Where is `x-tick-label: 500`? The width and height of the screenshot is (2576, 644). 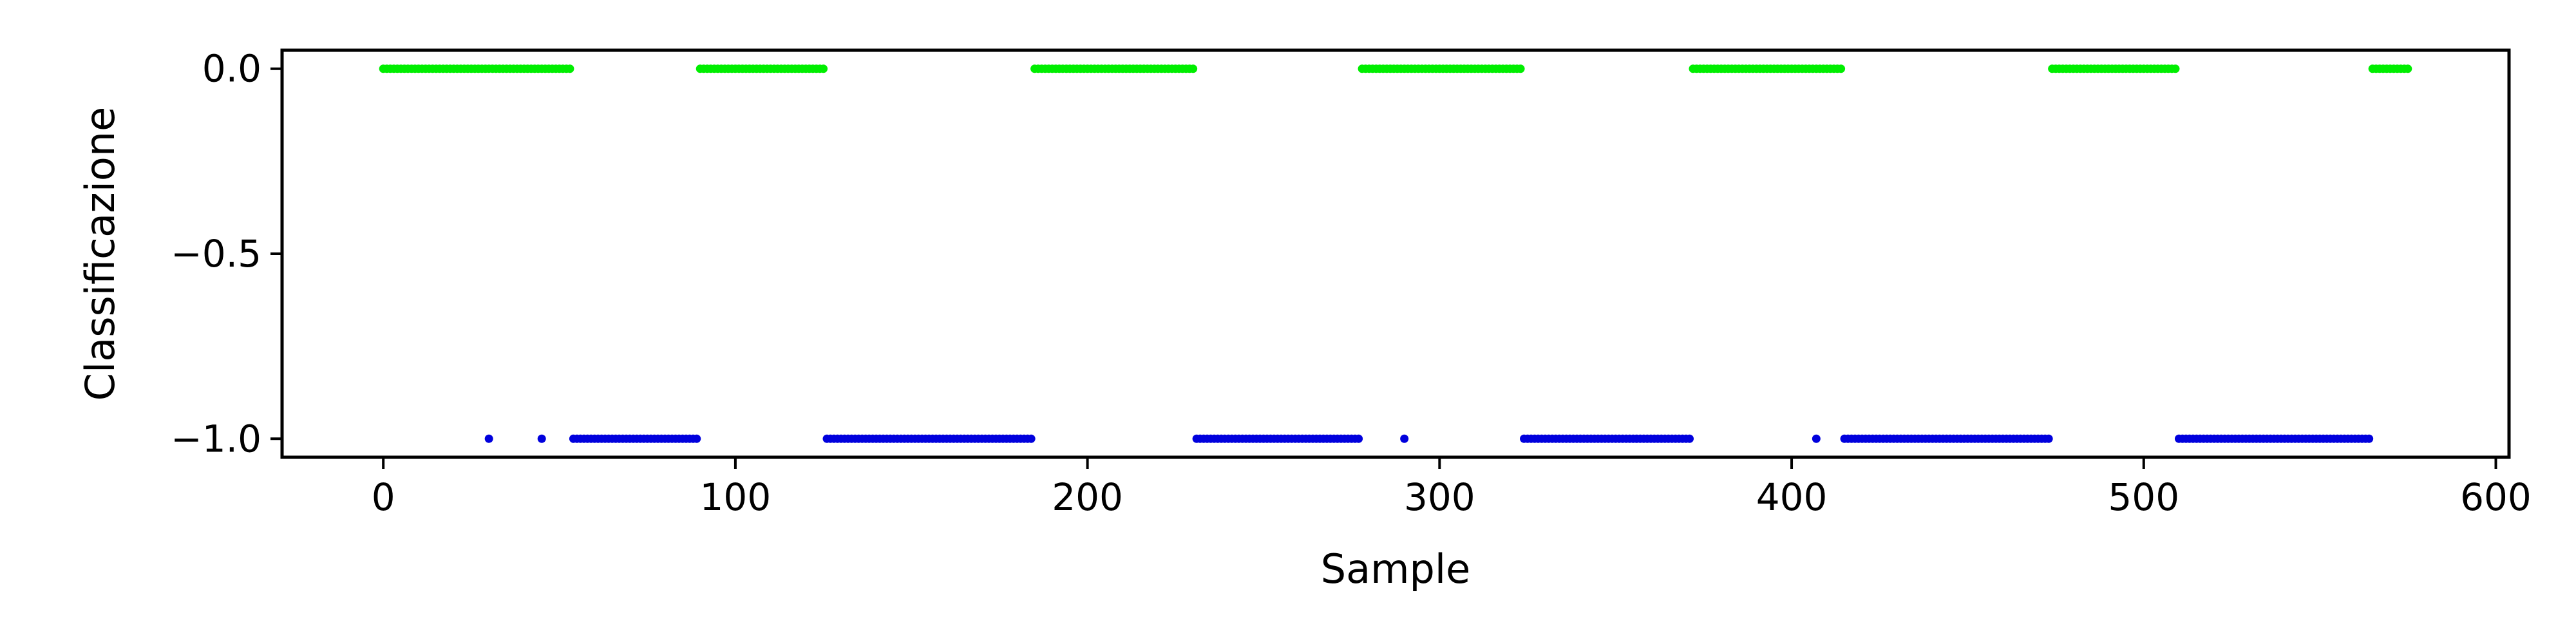
x-tick-label: 500 is located at coordinates (2143, 497).